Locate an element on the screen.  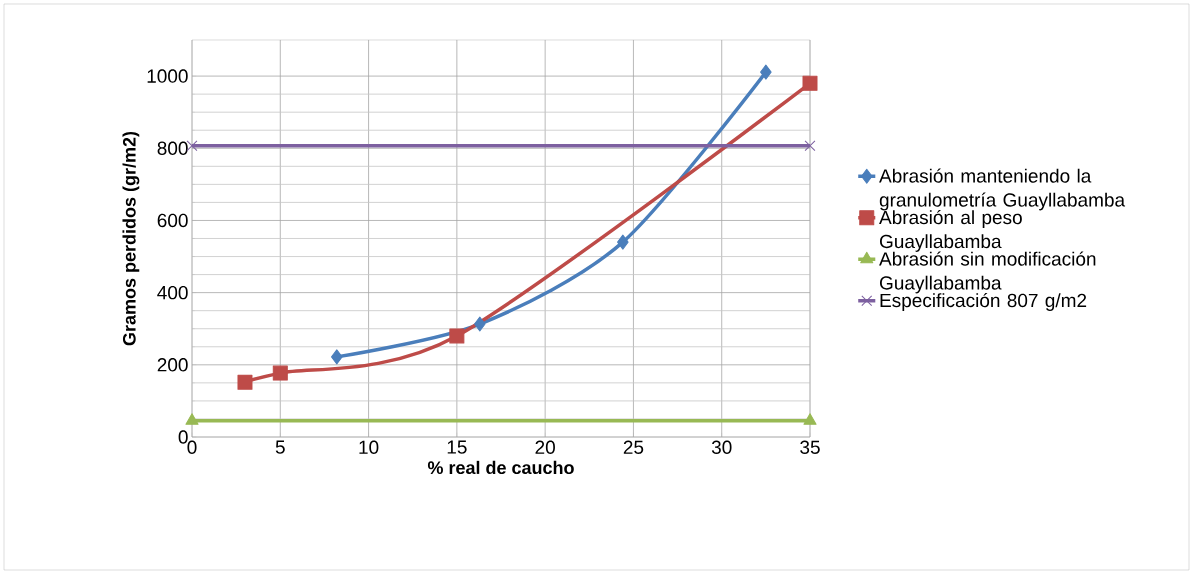
y-tick-label: 400 is located at coordinates (172, 292).